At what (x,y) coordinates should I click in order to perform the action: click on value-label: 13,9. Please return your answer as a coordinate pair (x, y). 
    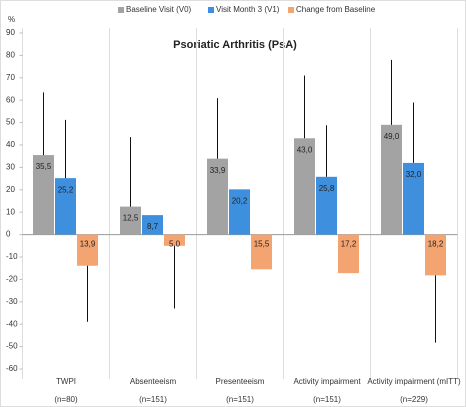
    Looking at the image, I should click on (88, 244).